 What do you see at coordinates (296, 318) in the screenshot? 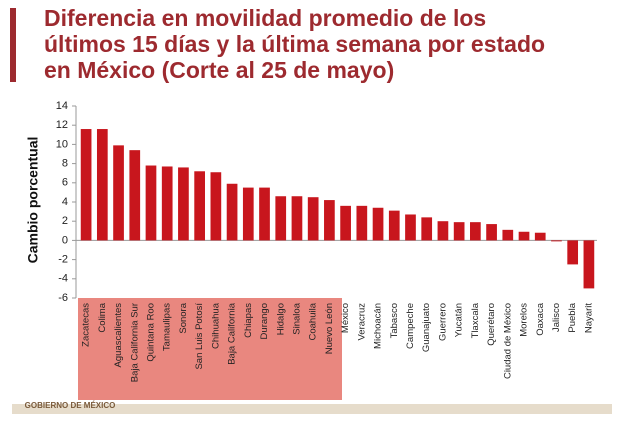
I see `x-tick-label: Sinaloa` at bounding box center [296, 318].